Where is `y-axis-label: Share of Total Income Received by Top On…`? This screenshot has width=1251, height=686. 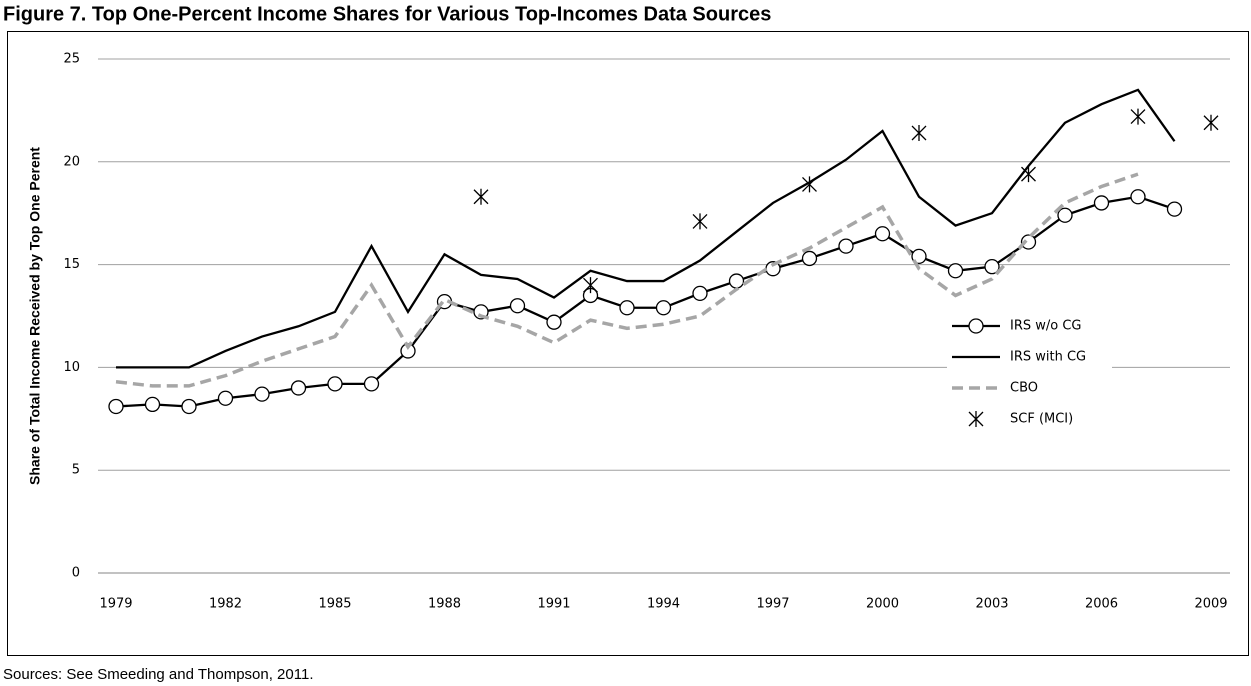 y-axis-label: Share of Total Income Received by Top On… is located at coordinates (35, 316).